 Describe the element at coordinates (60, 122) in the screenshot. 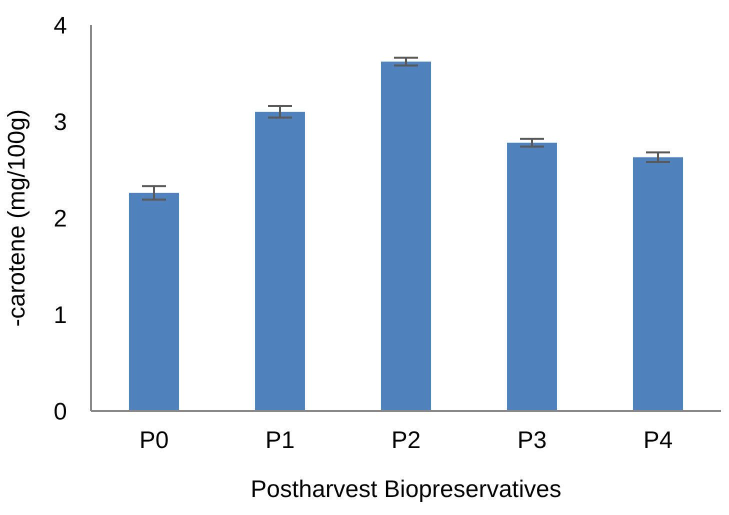

I see `y-tick-label: 3` at that location.